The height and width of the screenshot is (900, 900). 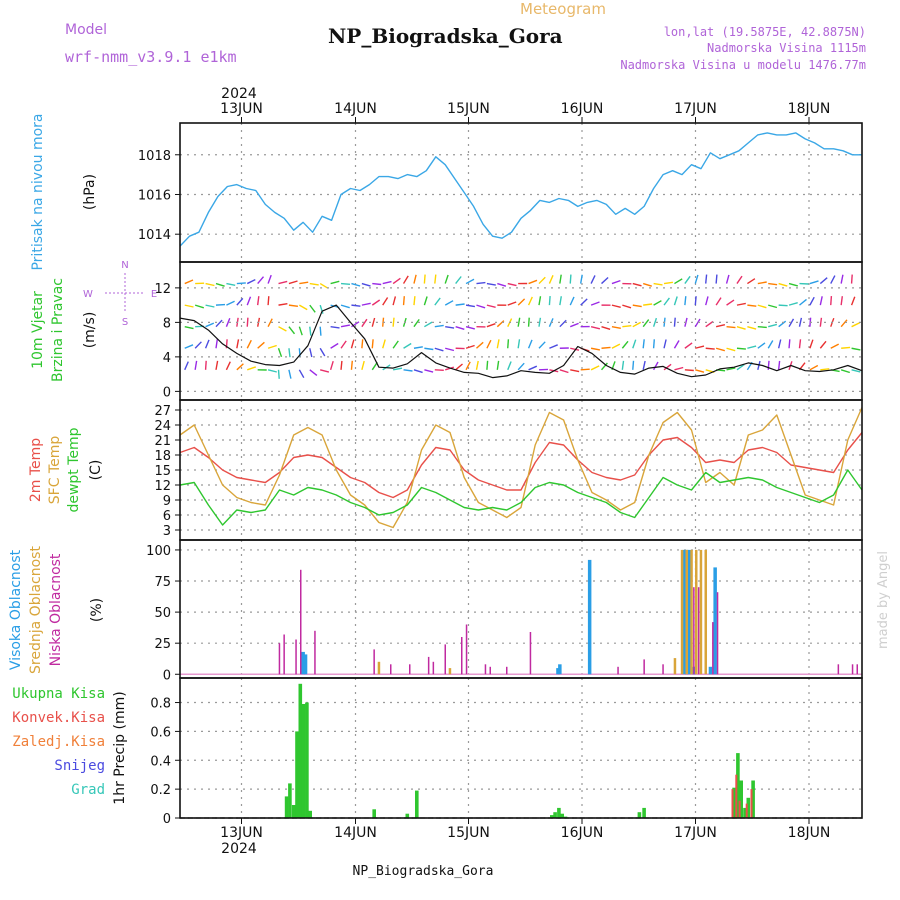 I want to click on y-tick-label: 75, so click(x=162, y=582).